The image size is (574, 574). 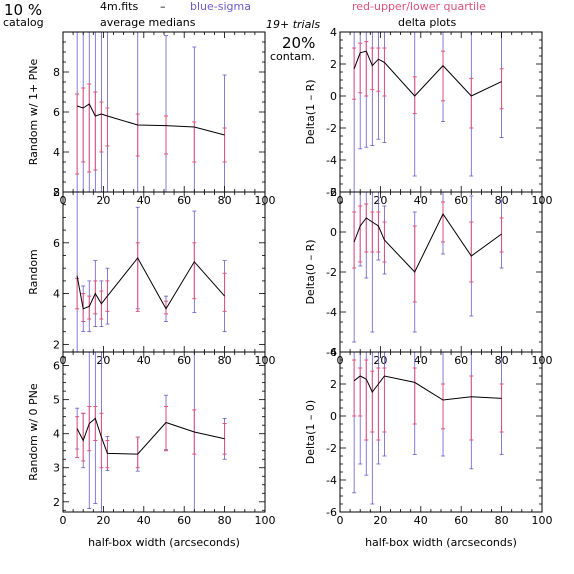 I want to click on panel-data-delta-0-r, so click(x=428, y=267).